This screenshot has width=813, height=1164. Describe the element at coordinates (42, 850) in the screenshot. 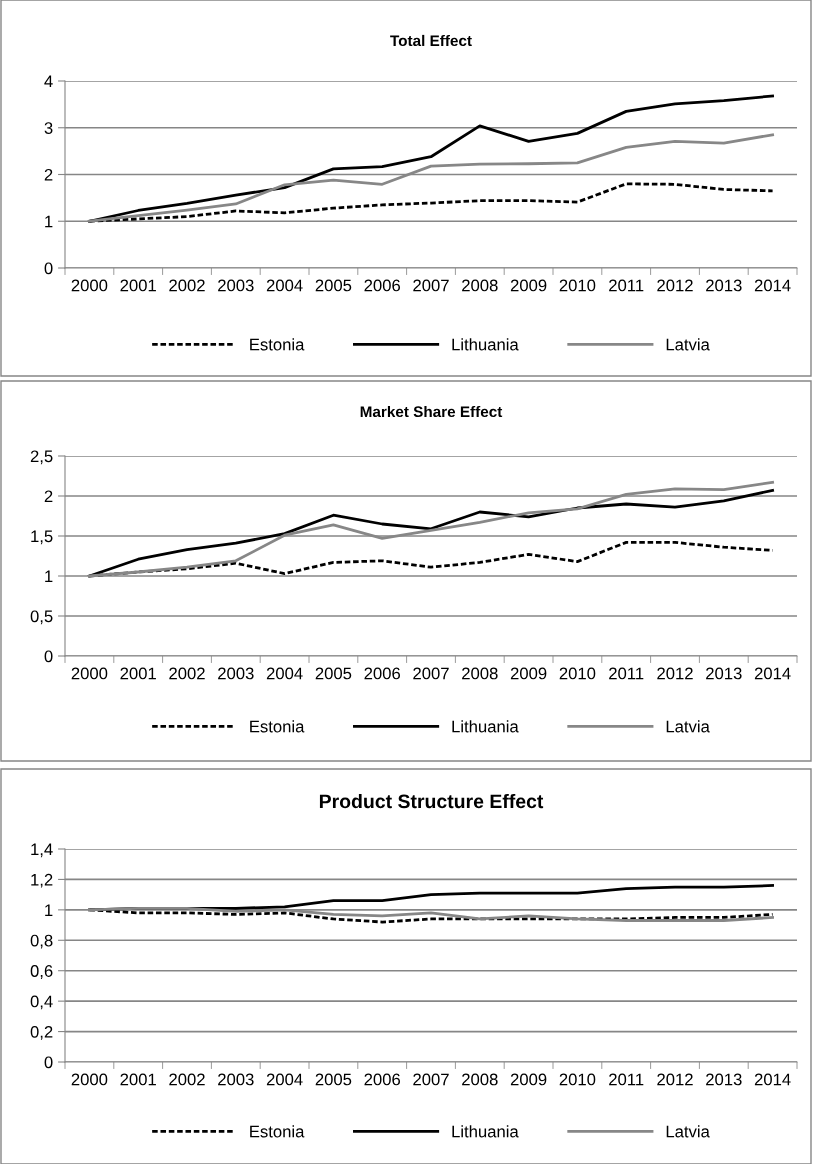

I see `y-tick-label: 1,4` at that location.